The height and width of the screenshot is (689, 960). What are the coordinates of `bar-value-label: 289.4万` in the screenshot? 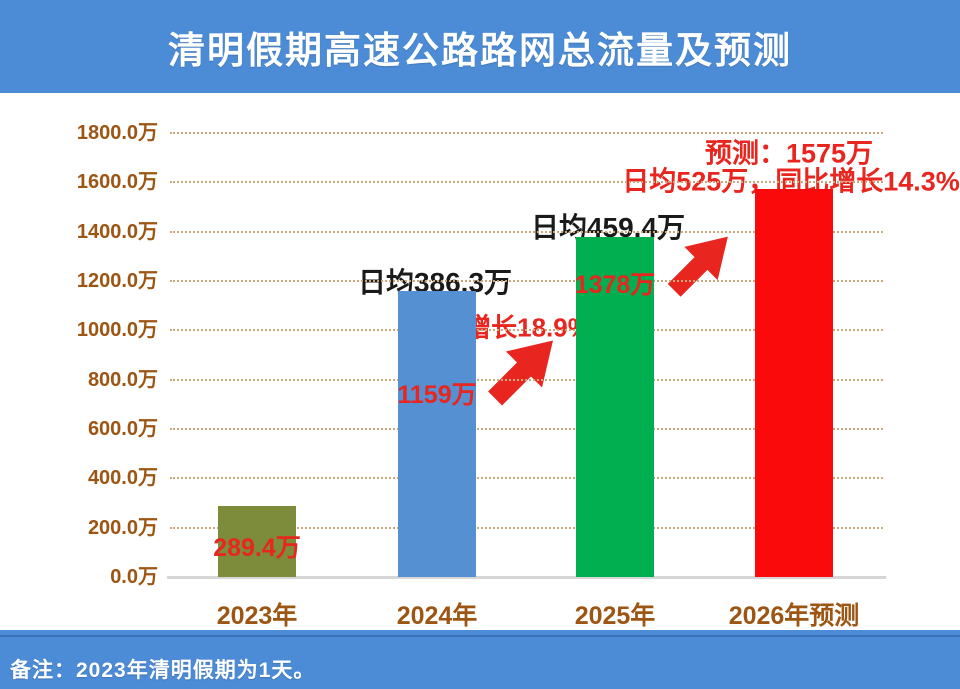 It's located at (257, 548).